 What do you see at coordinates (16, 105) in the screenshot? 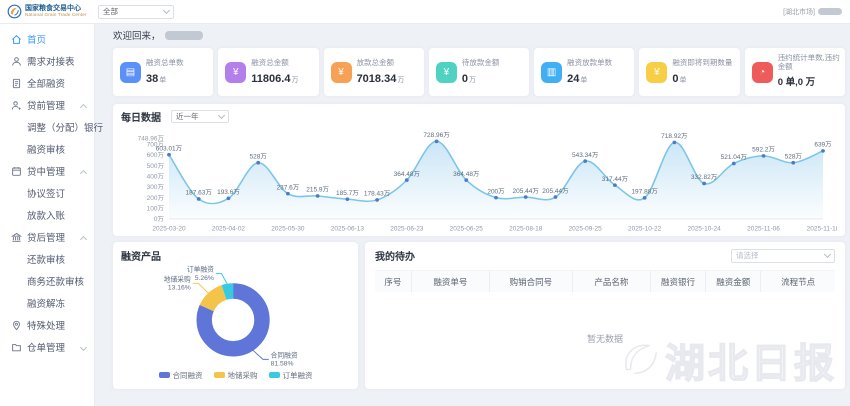
I see `user-manage-icon` at bounding box center [16, 105].